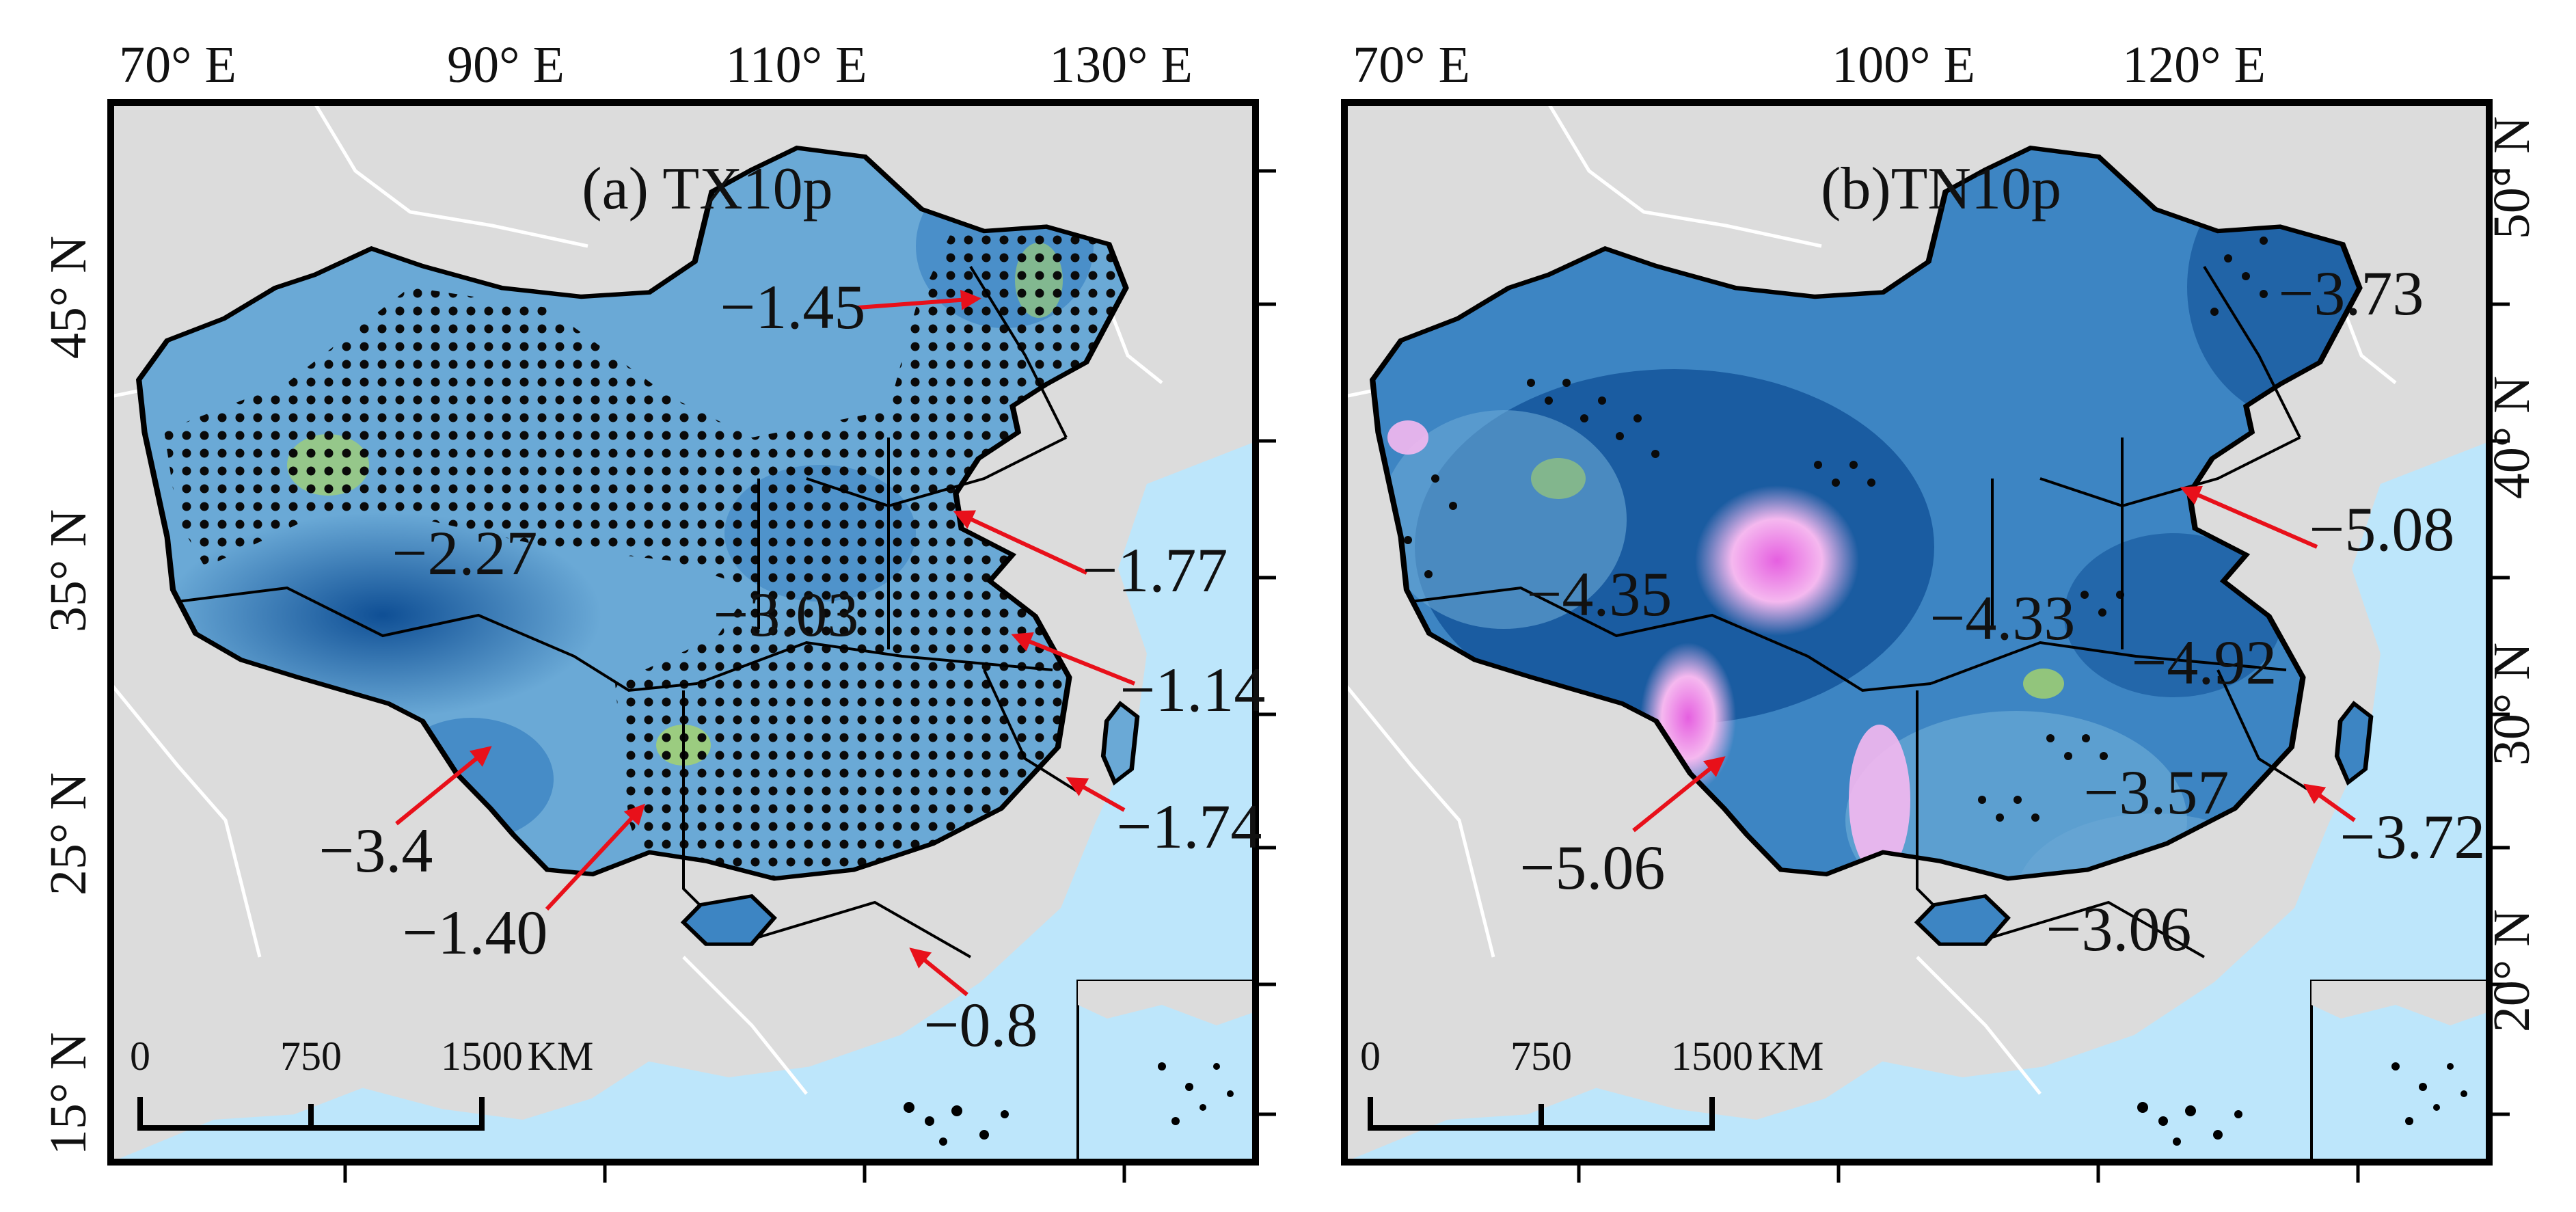  I want to click on value-south-central: −3.57, so click(2157, 792).